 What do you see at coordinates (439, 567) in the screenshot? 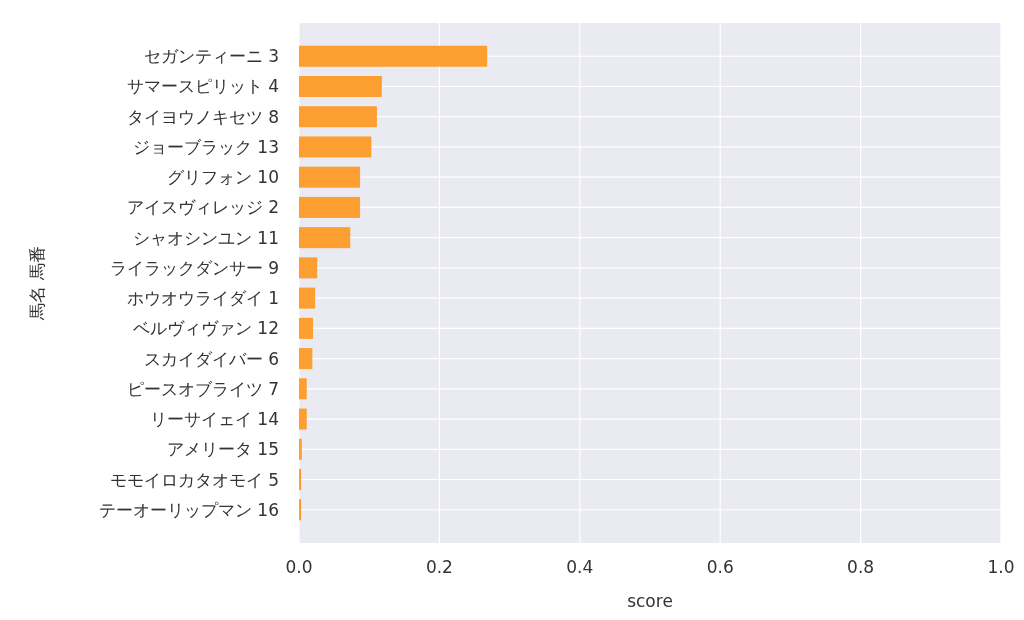
I see `x-tick-label: 0.2` at bounding box center [439, 567].